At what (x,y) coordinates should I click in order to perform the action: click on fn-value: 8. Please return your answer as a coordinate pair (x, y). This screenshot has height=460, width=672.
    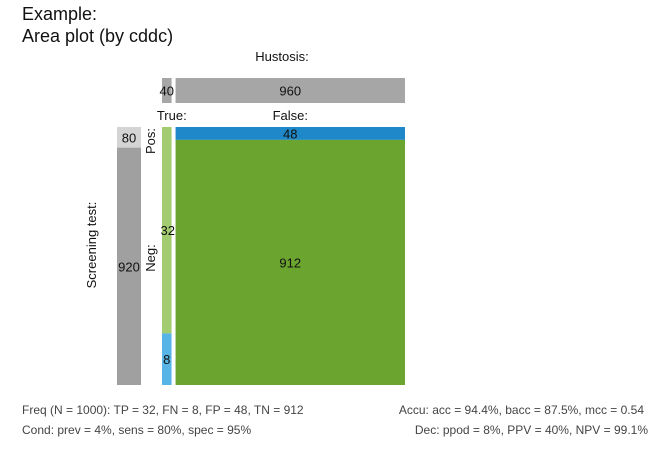
    Looking at the image, I should click on (166, 359).